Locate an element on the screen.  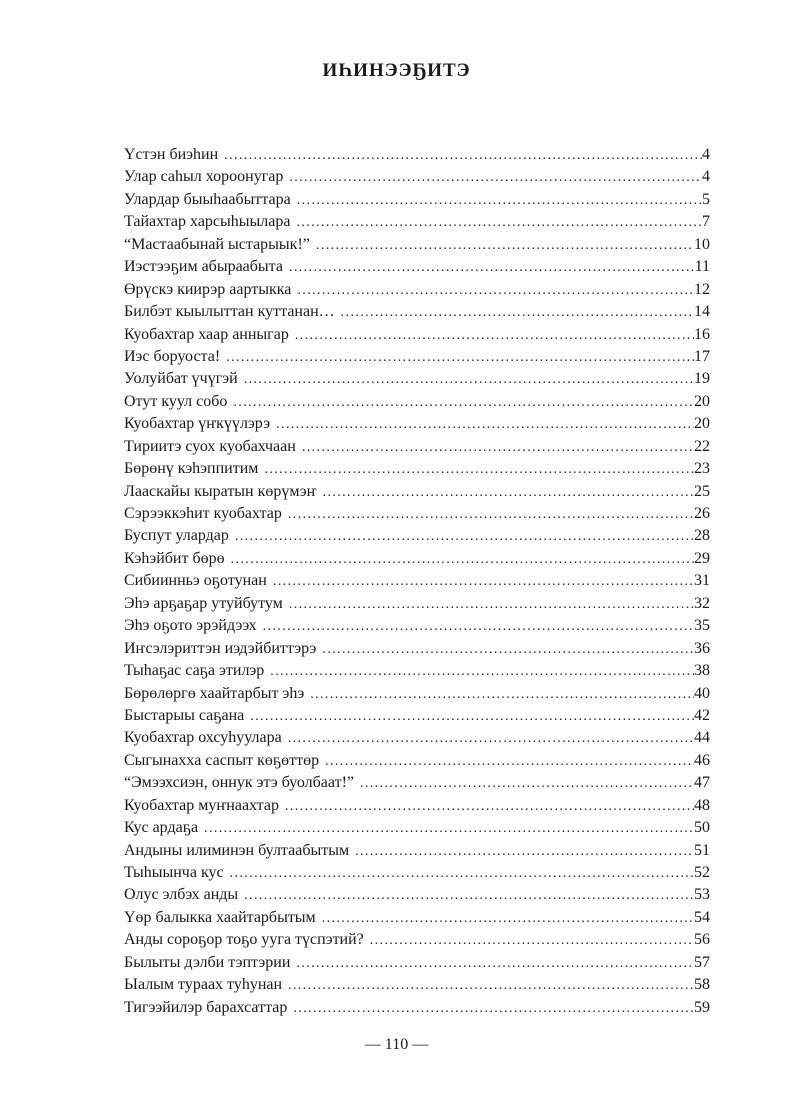
toc-entry: Эһэ арҕаҕар утуйбутум 32 is located at coordinates (417, 606).